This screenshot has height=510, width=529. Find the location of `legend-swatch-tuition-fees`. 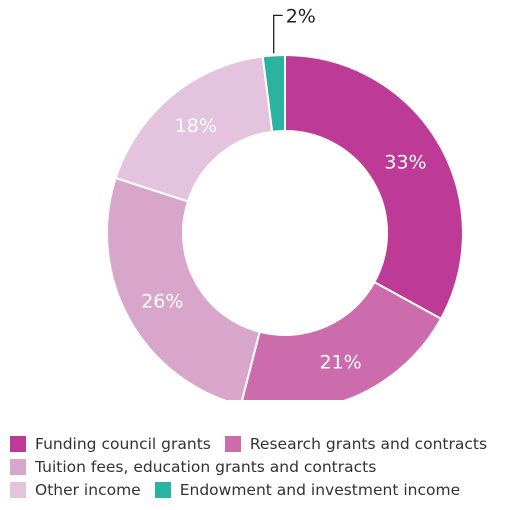

legend-swatch-tuition-fees is located at coordinates (18, 466).